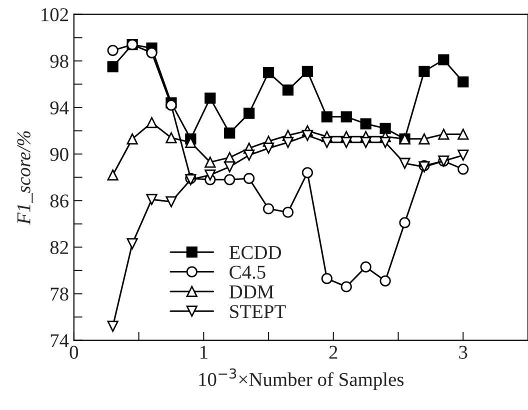 This screenshot has width=528, height=410. I want to click on y-tick-label: 78, so click(59, 294).